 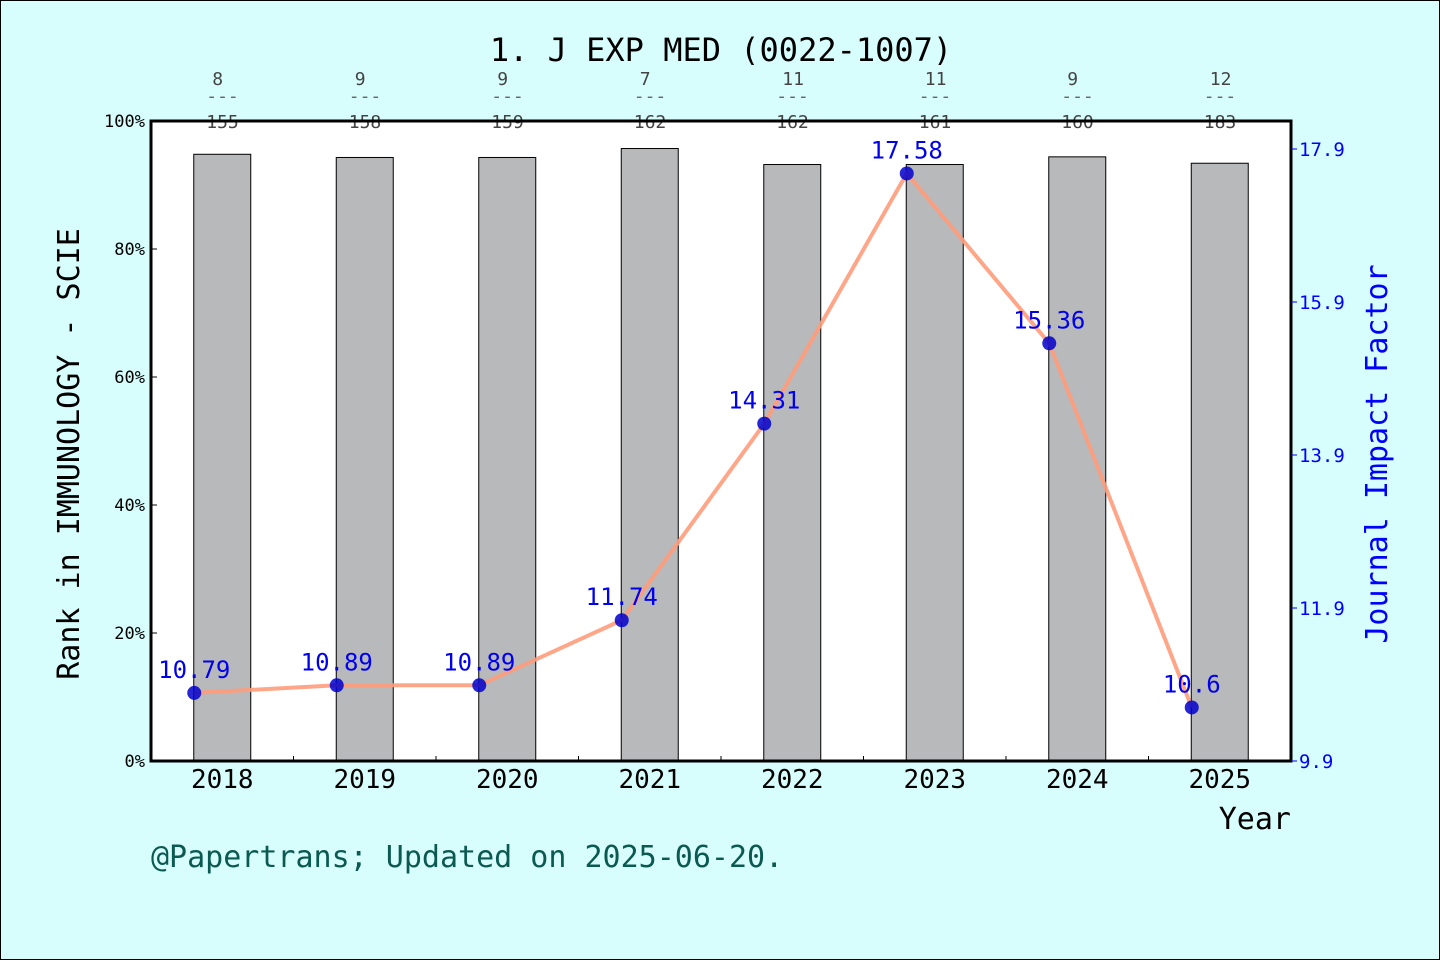 I want to click on y-right-tick-label: 11.9, so click(x=1322, y=609).